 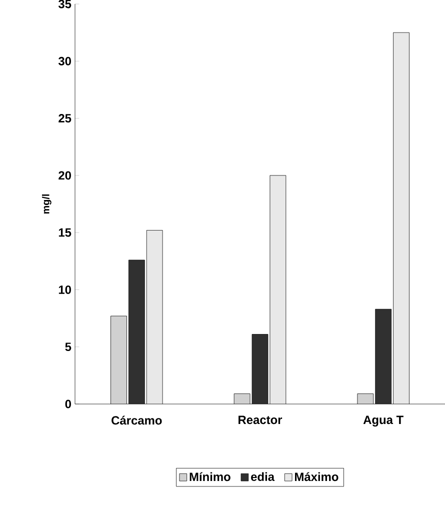 What do you see at coordinates (383, 421) in the screenshot?
I see `x-tick-label: Agua T` at bounding box center [383, 421].